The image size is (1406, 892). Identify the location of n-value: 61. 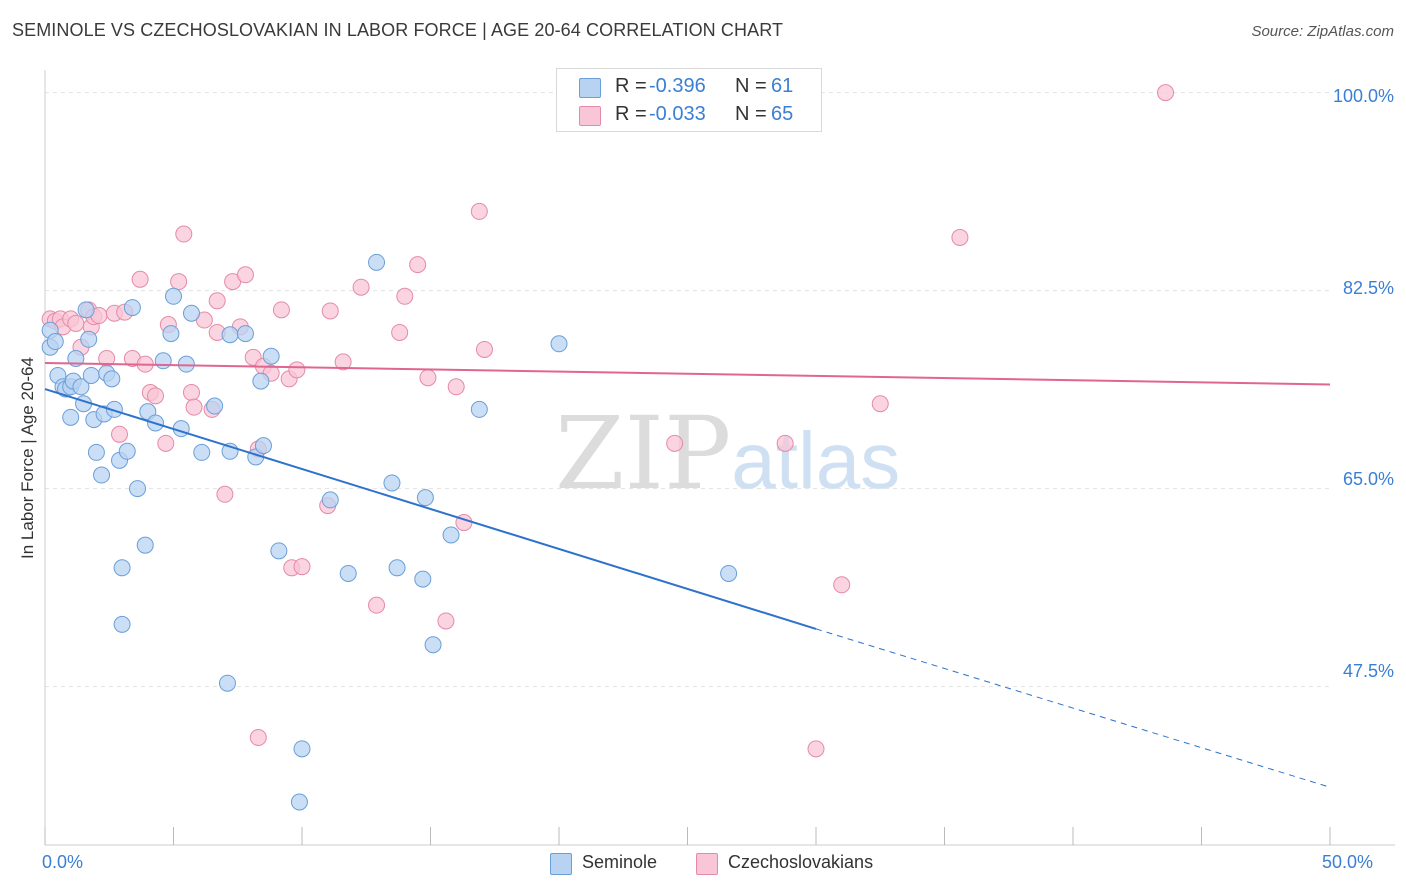
(782, 86).